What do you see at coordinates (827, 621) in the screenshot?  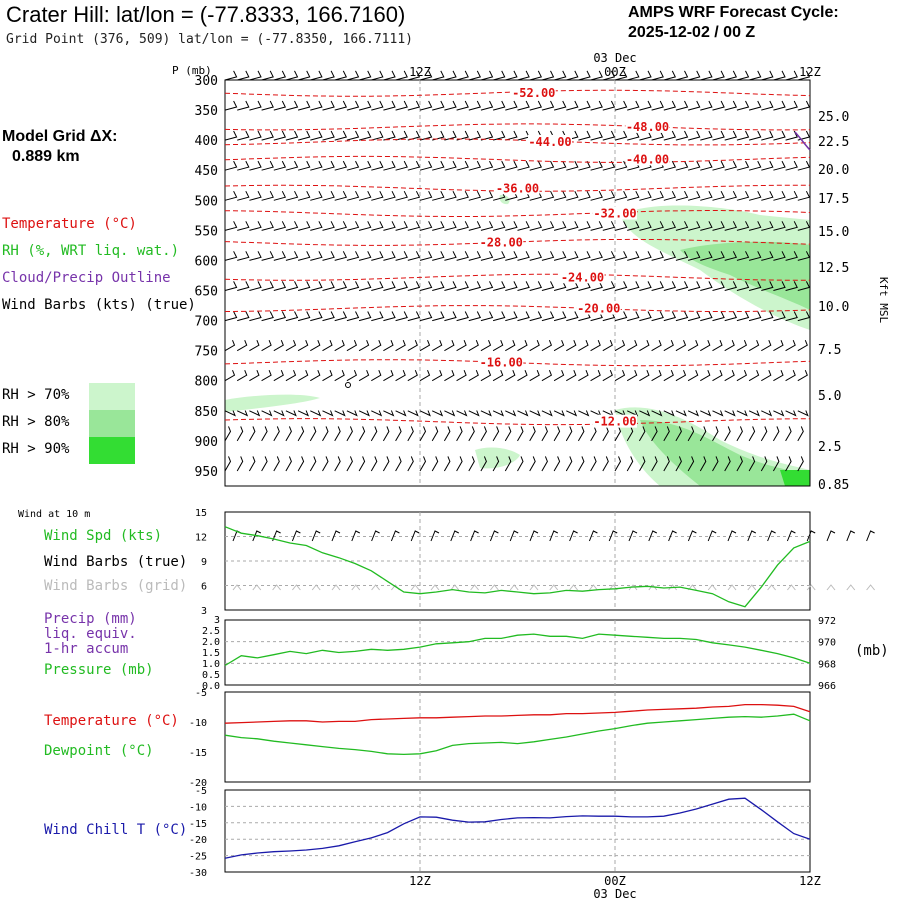 I see `pressure-tick-label-right: 972` at bounding box center [827, 621].